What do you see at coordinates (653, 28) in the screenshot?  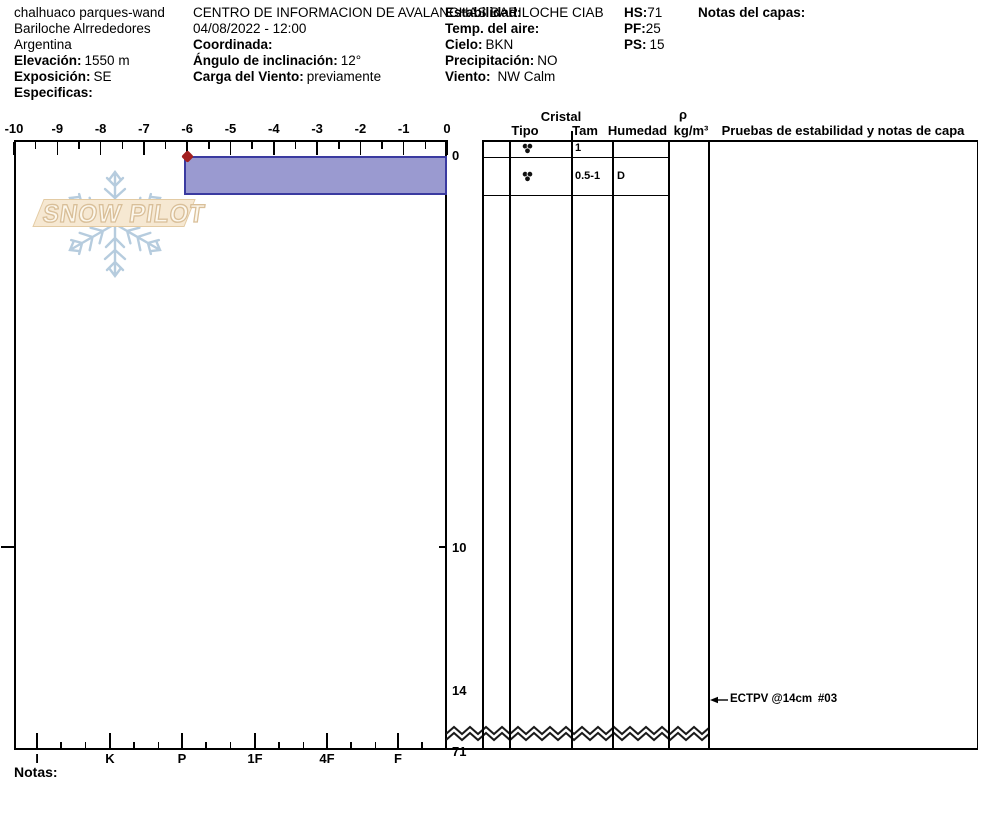 I see `pf-value: 25` at bounding box center [653, 28].